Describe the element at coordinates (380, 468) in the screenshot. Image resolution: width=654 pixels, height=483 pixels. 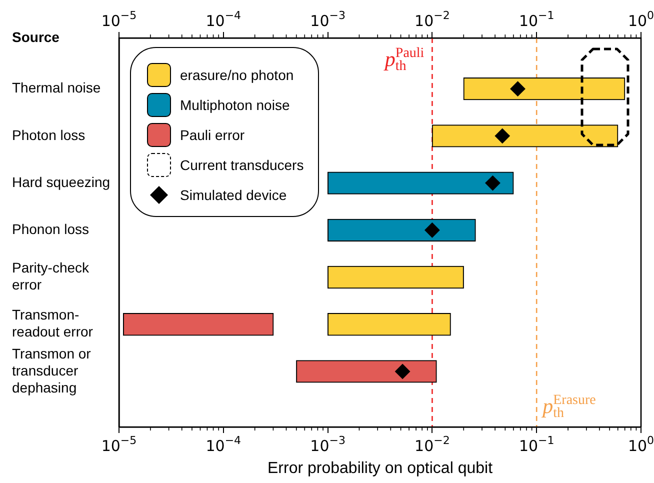
I see `x-axis-title: Error probability on optical qubit` at that location.